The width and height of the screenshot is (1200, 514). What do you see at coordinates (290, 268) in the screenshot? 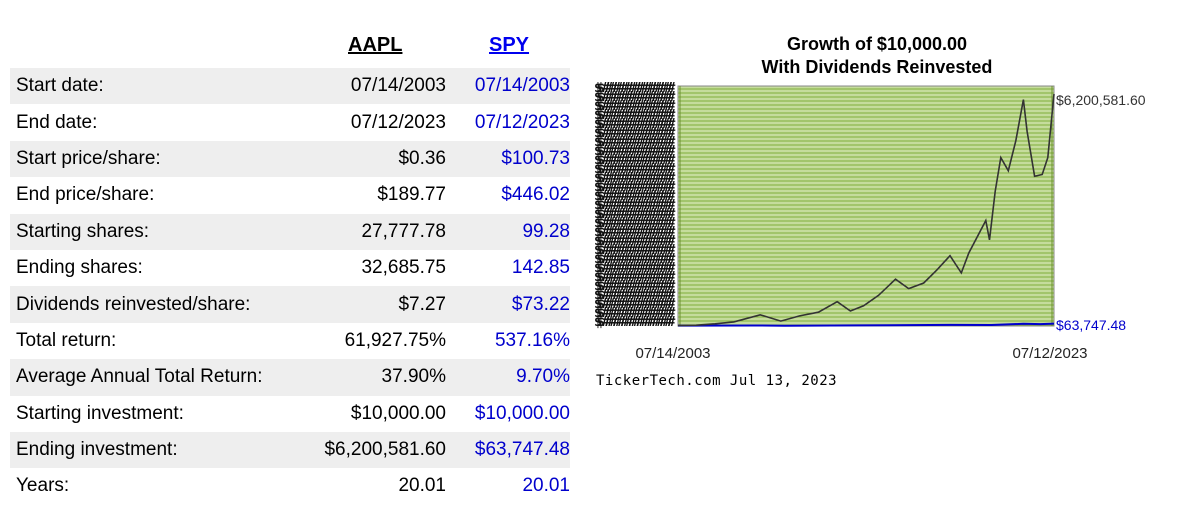
I see `table-row: Ending shares: 32,685.75 142.85` at bounding box center [290, 268].